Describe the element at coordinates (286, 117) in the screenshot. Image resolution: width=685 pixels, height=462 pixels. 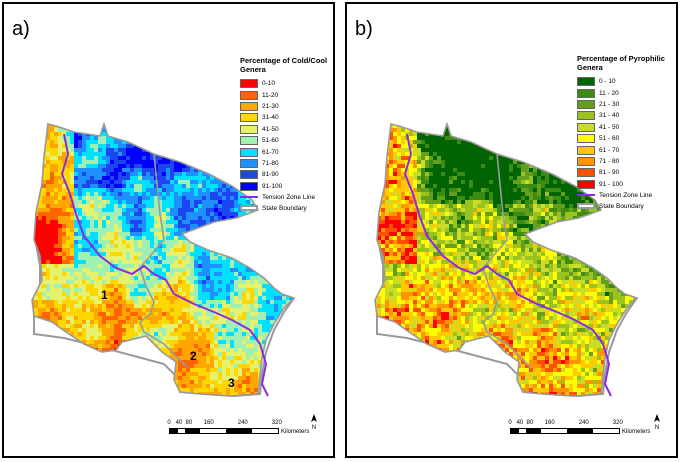
I see `legend-class-row: 31-40` at that location.